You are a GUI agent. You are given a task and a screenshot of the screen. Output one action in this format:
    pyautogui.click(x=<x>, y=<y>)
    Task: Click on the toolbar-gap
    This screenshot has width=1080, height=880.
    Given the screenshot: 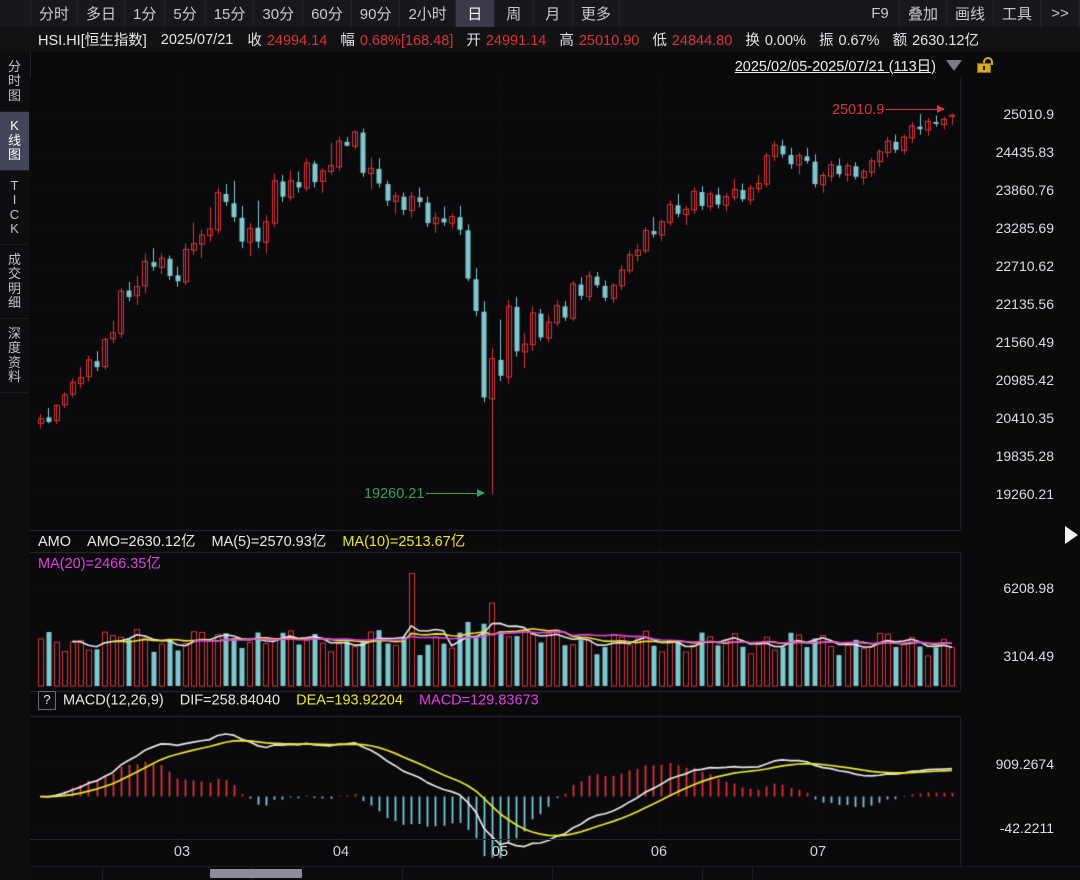 What is the action you would take?
    pyautogui.click(x=740, y=13)
    